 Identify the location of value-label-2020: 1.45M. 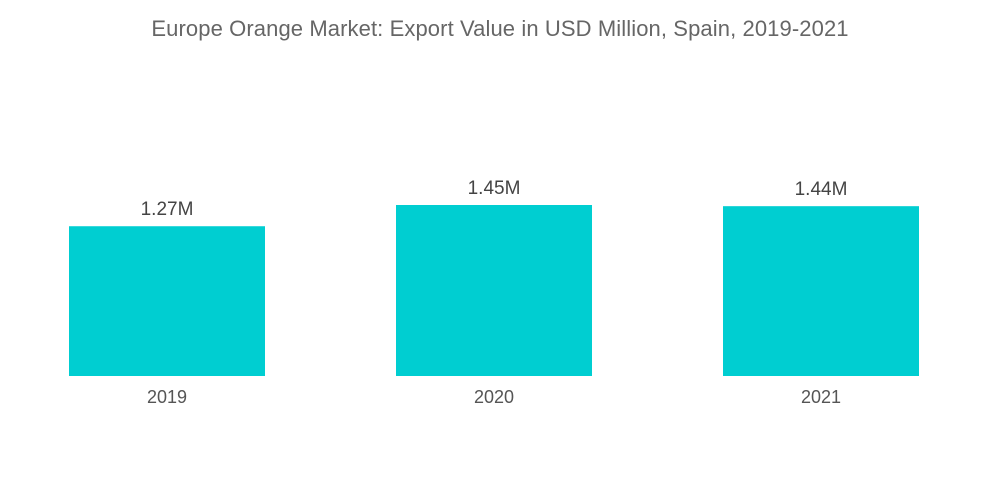
(494, 188).